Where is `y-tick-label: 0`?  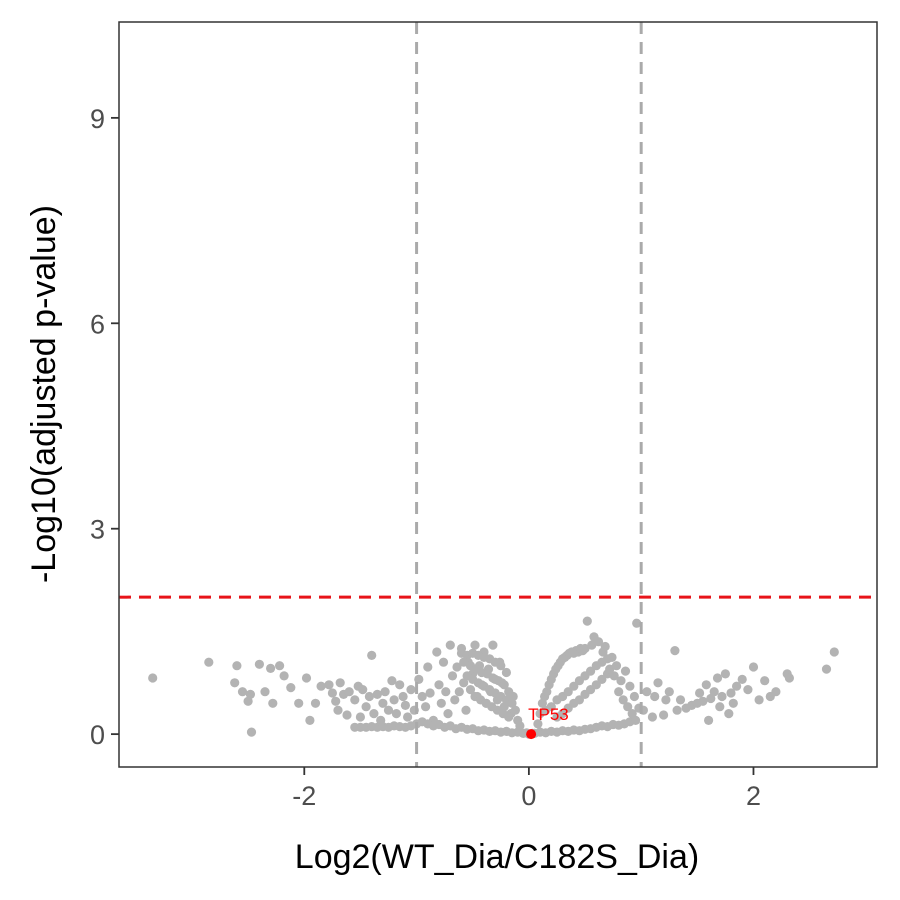 y-tick-label: 0 is located at coordinates (97, 735).